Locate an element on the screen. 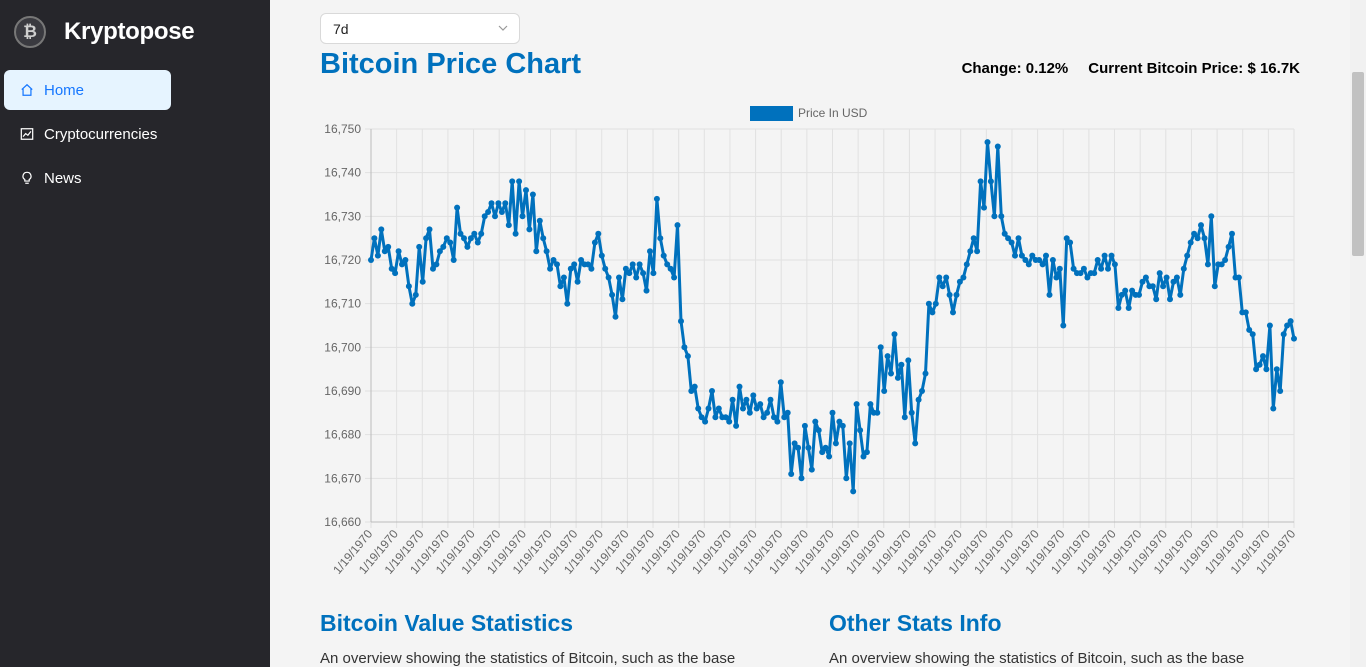 This screenshot has width=1366, height=667. period-select: 7d is located at coordinates (420, 28).